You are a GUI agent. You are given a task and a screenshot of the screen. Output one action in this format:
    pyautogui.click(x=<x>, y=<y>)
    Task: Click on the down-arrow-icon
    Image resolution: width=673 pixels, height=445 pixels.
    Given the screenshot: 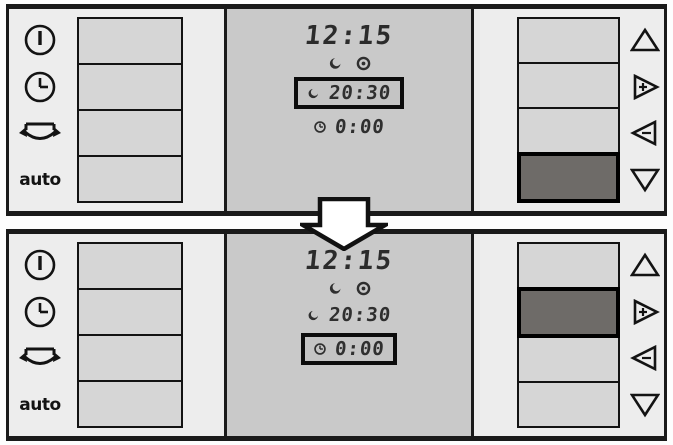 What is the action you would take?
    pyautogui.click(x=344, y=224)
    